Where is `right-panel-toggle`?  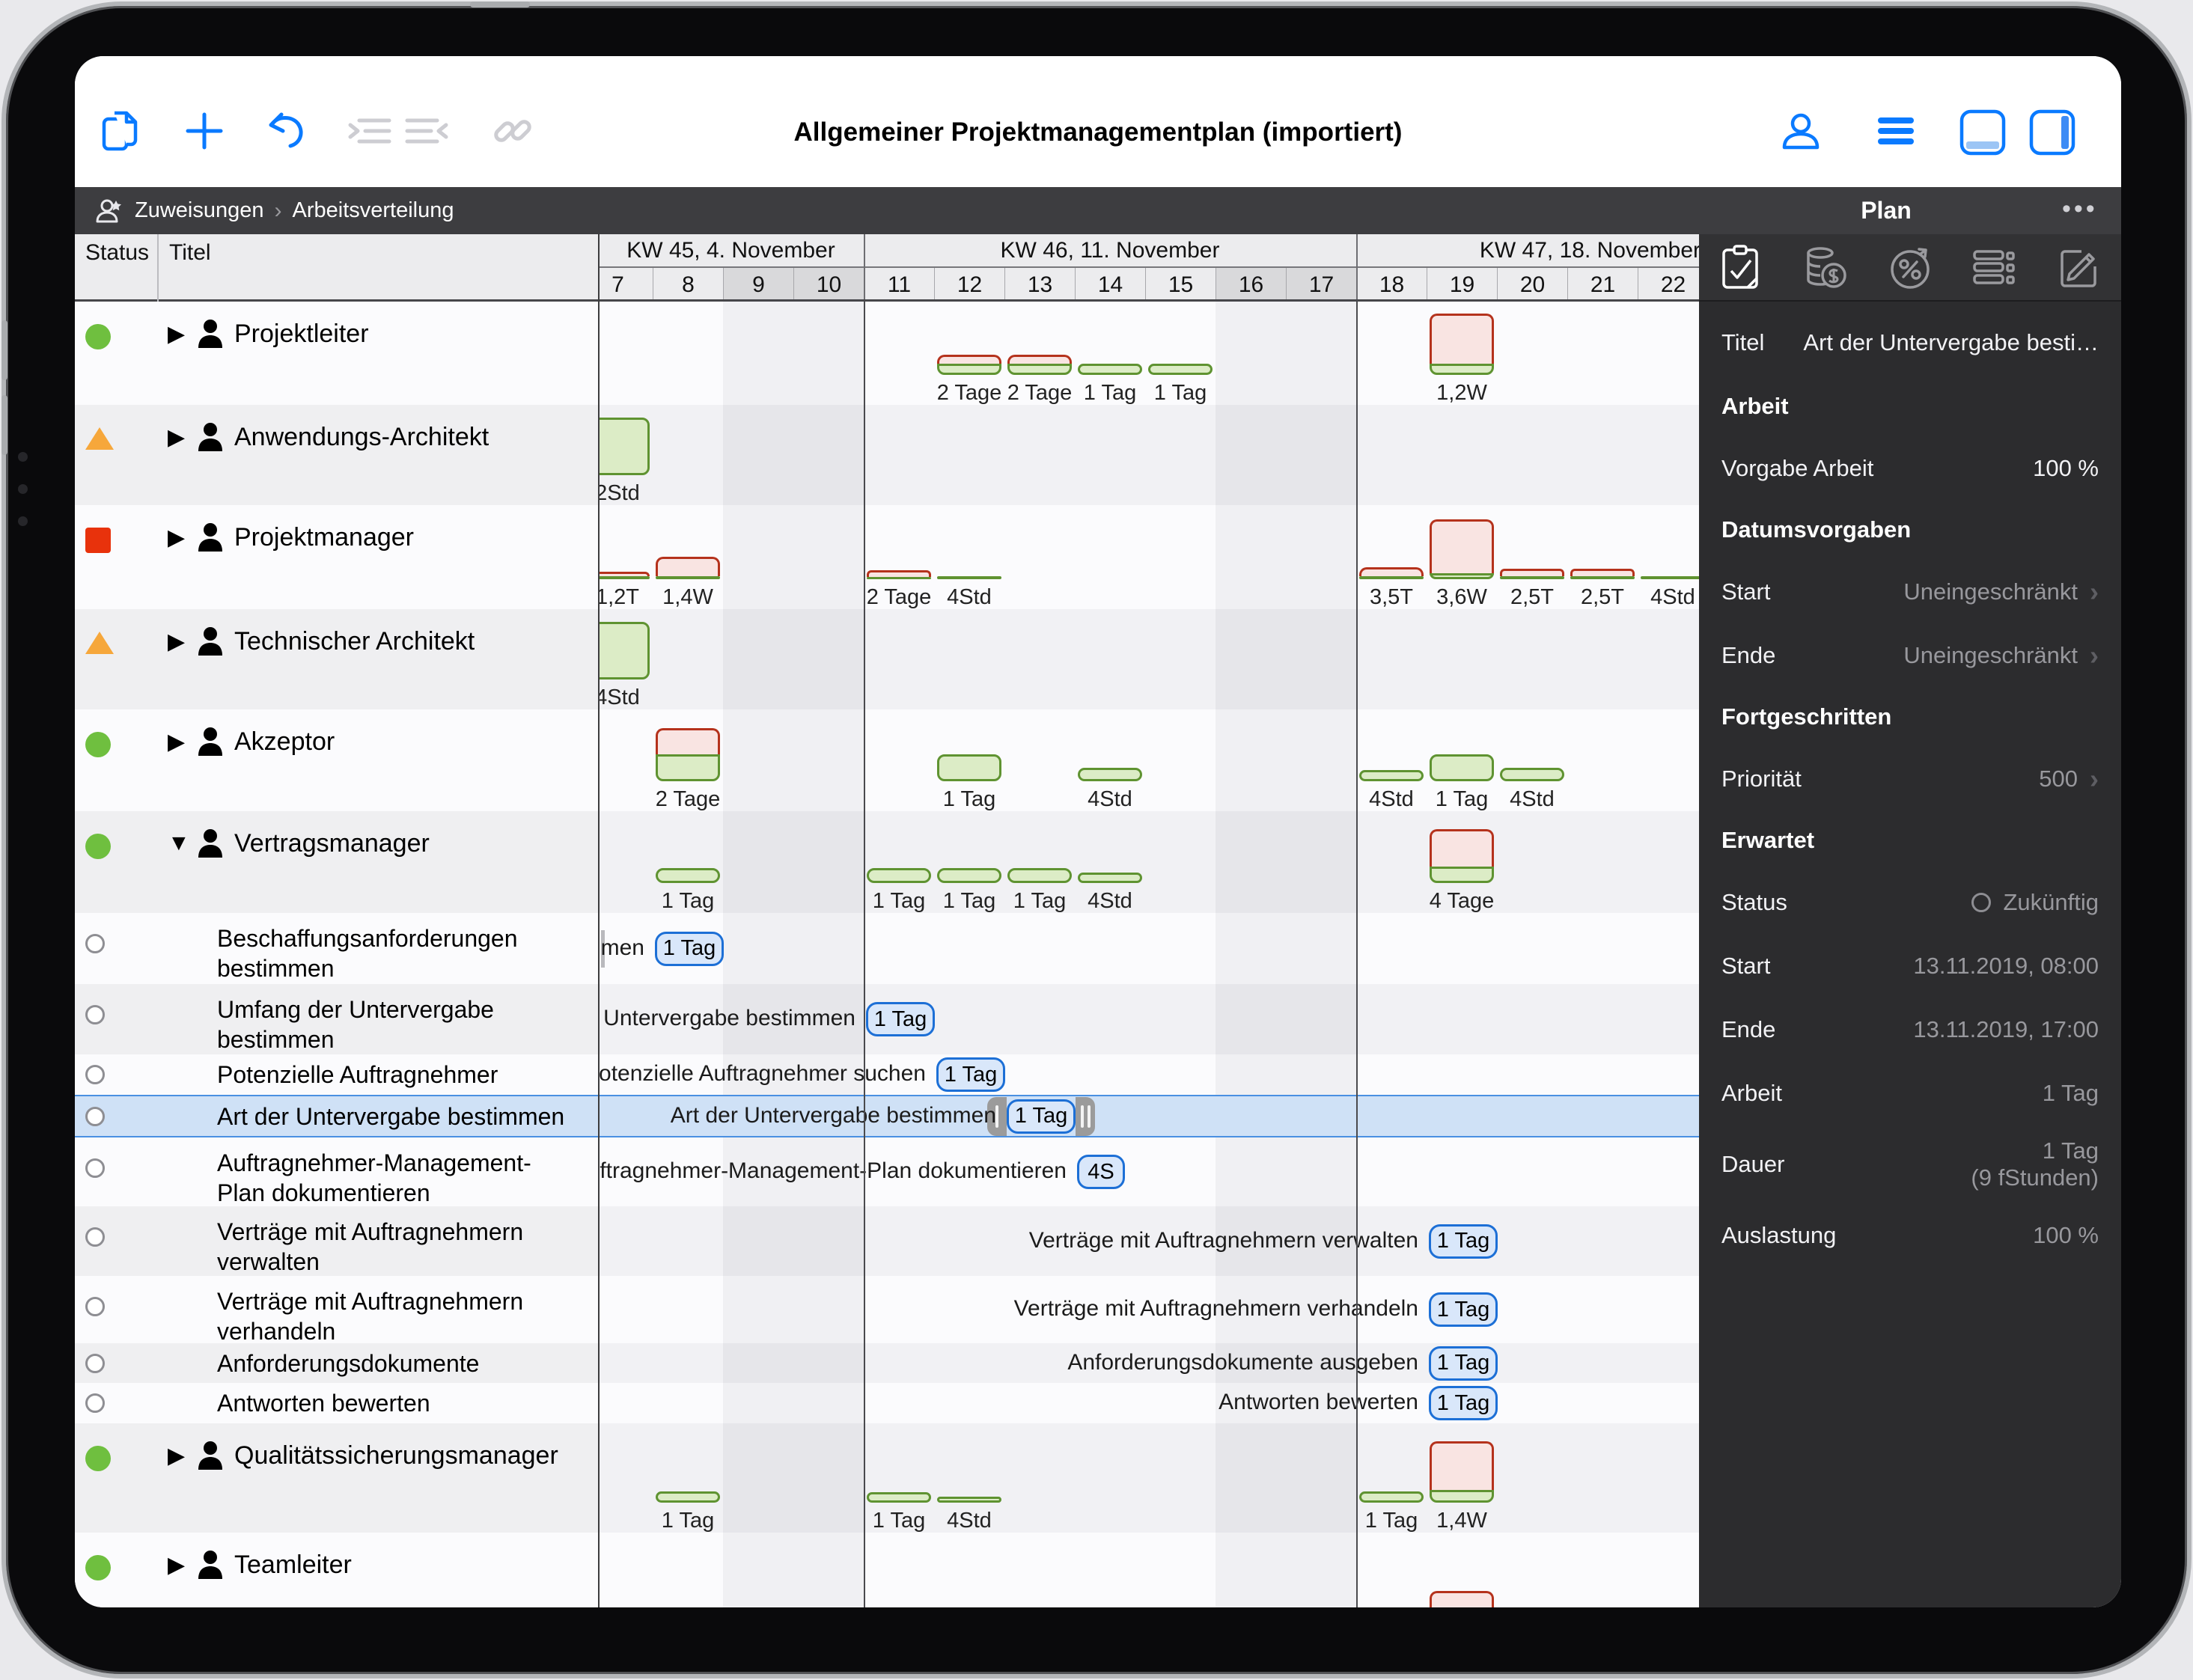 right-panel-toggle is located at coordinates (2052, 132).